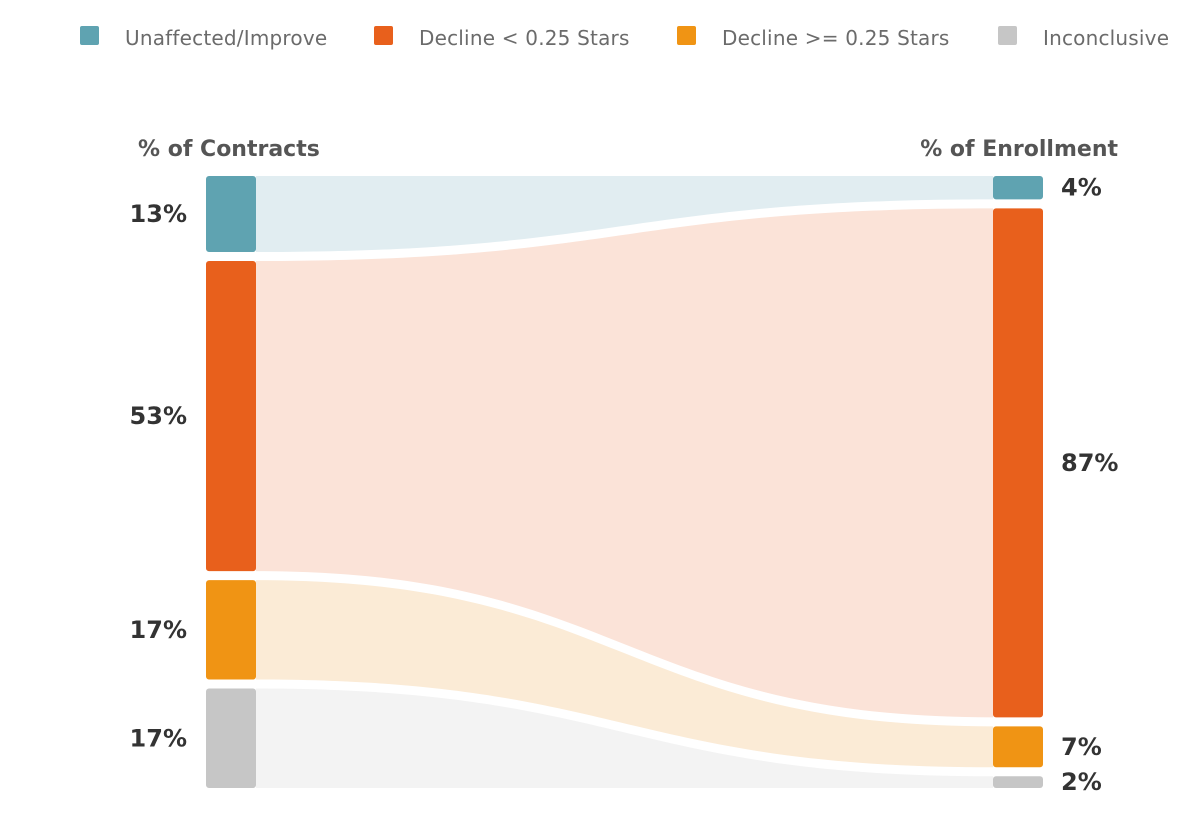 Image resolution: width=1200 pixels, height=825 pixels. I want to click on right-bar-unaffected-improve, so click(1018, 188).